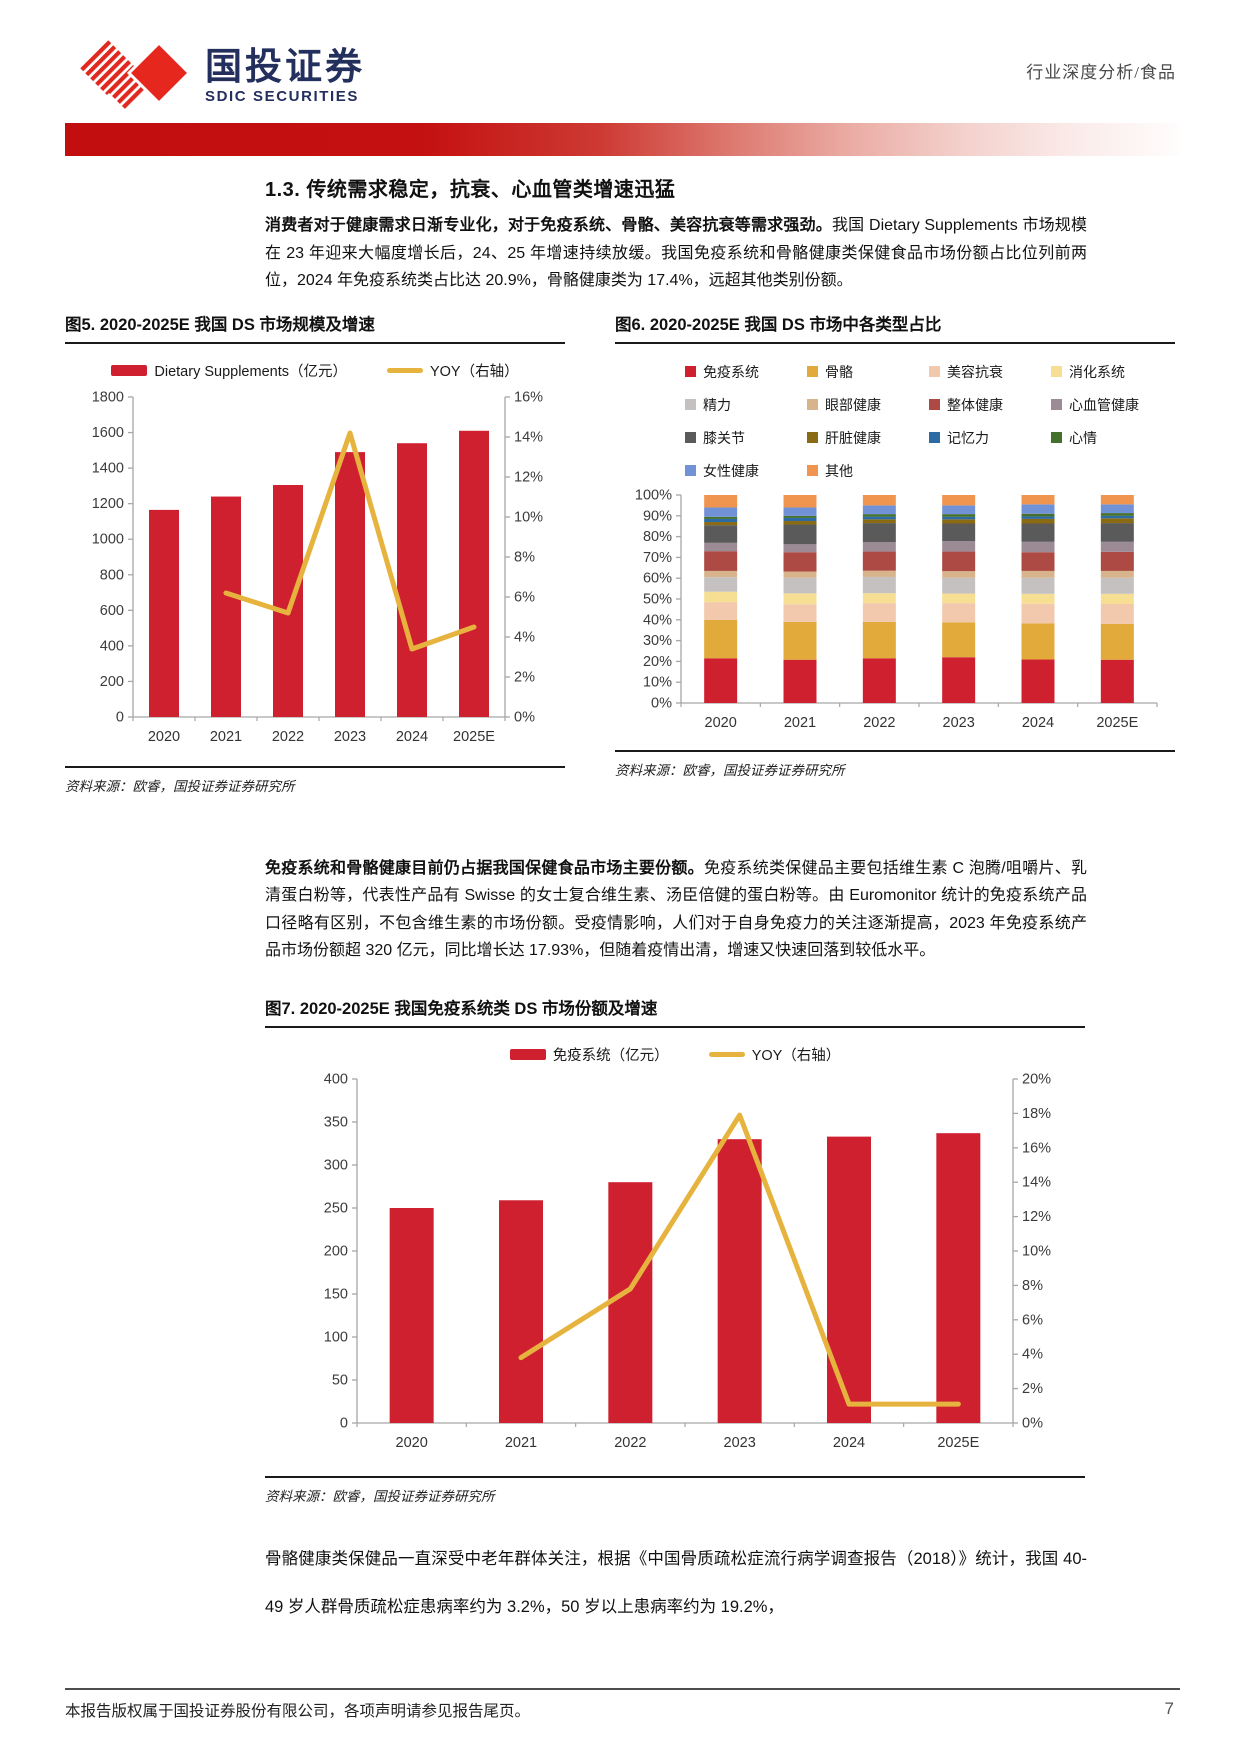 The width and height of the screenshot is (1241, 1754). I want to click on legend-item: 记忆力, so click(977, 438).